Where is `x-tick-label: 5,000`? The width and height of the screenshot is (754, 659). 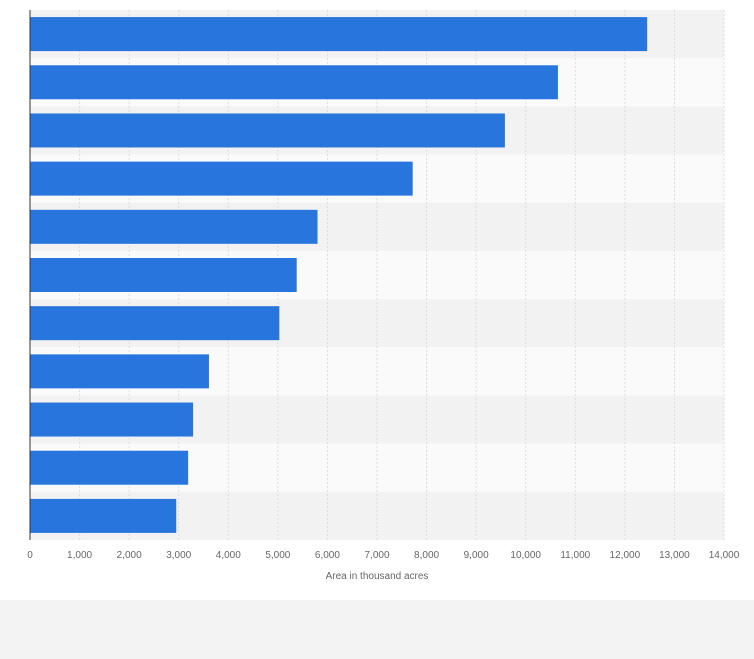 x-tick-label: 5,000 is located at coordinates (277, 555).